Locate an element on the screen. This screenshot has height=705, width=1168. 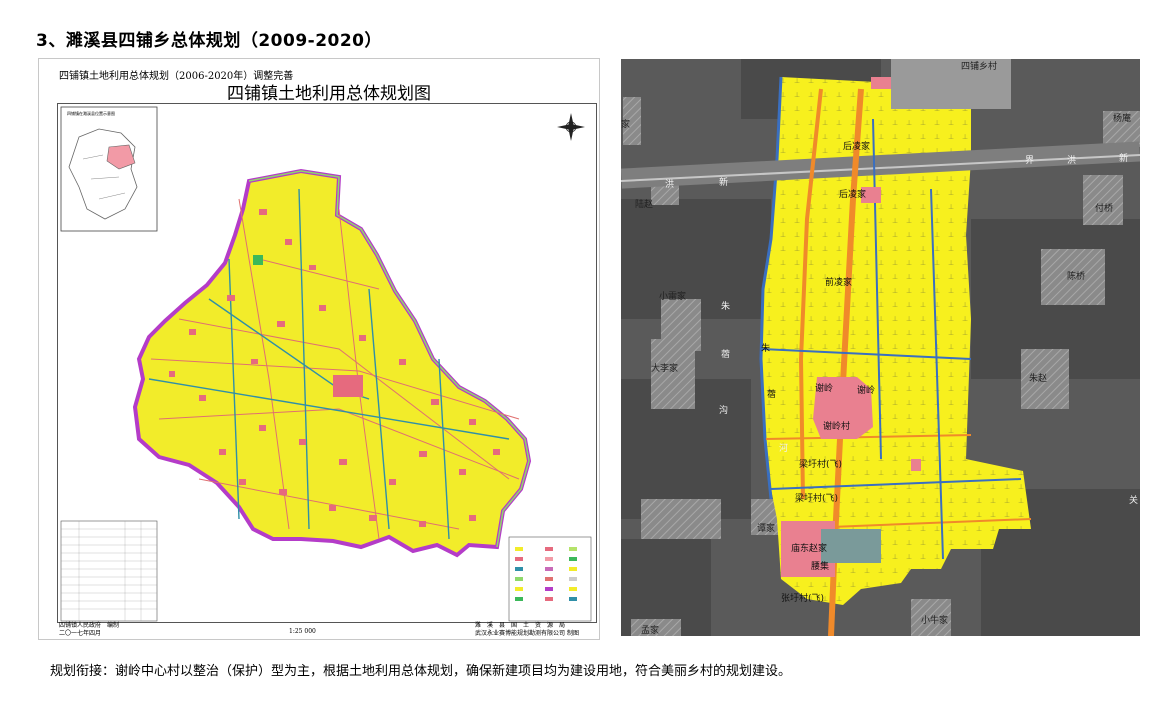
compiler: 四铺镇人民政府 编制 is located at coordinates (89, 625).